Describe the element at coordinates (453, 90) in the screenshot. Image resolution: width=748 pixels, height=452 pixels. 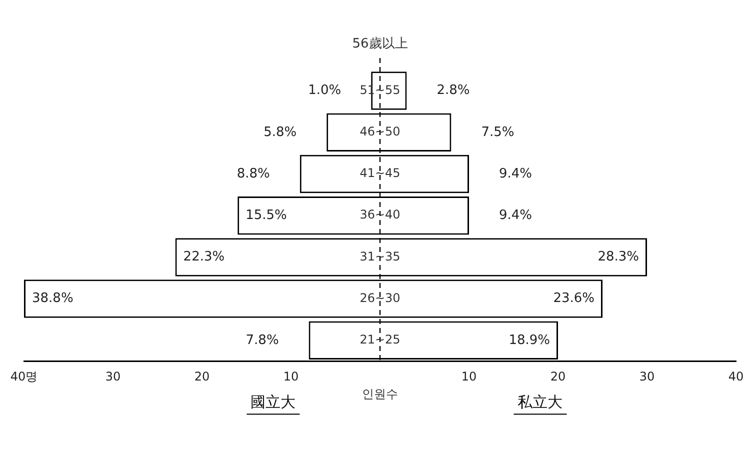
I see `annotation: 2.8%` at that location.